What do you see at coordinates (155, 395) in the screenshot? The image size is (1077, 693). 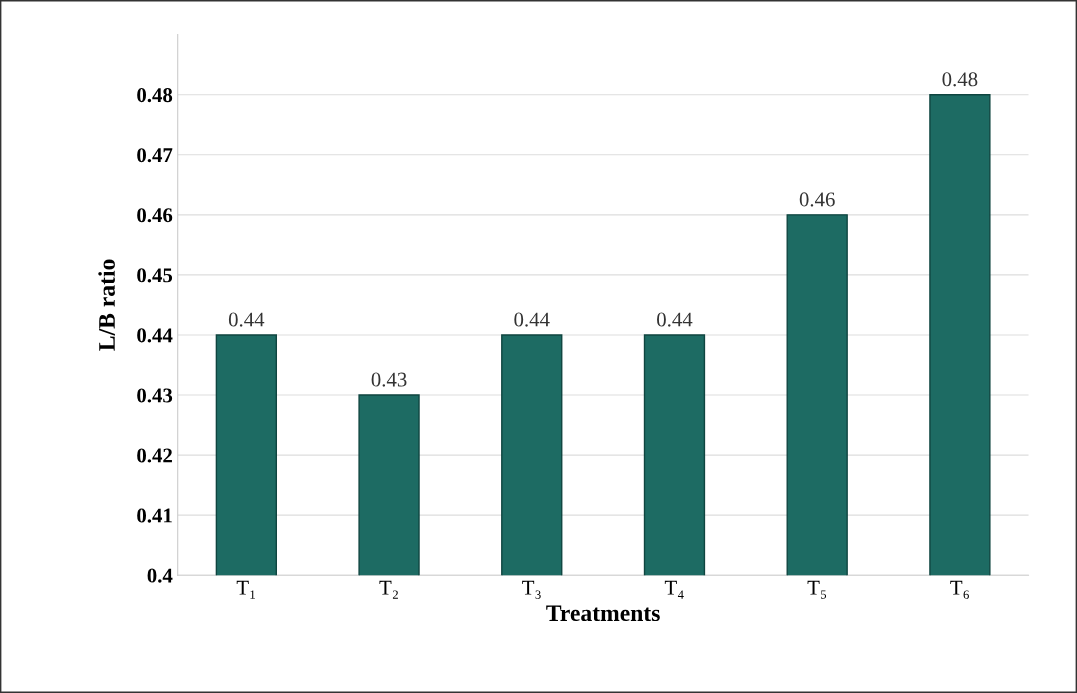 I see `y-tick-label: 0.43` at bounding box center [155, 395].